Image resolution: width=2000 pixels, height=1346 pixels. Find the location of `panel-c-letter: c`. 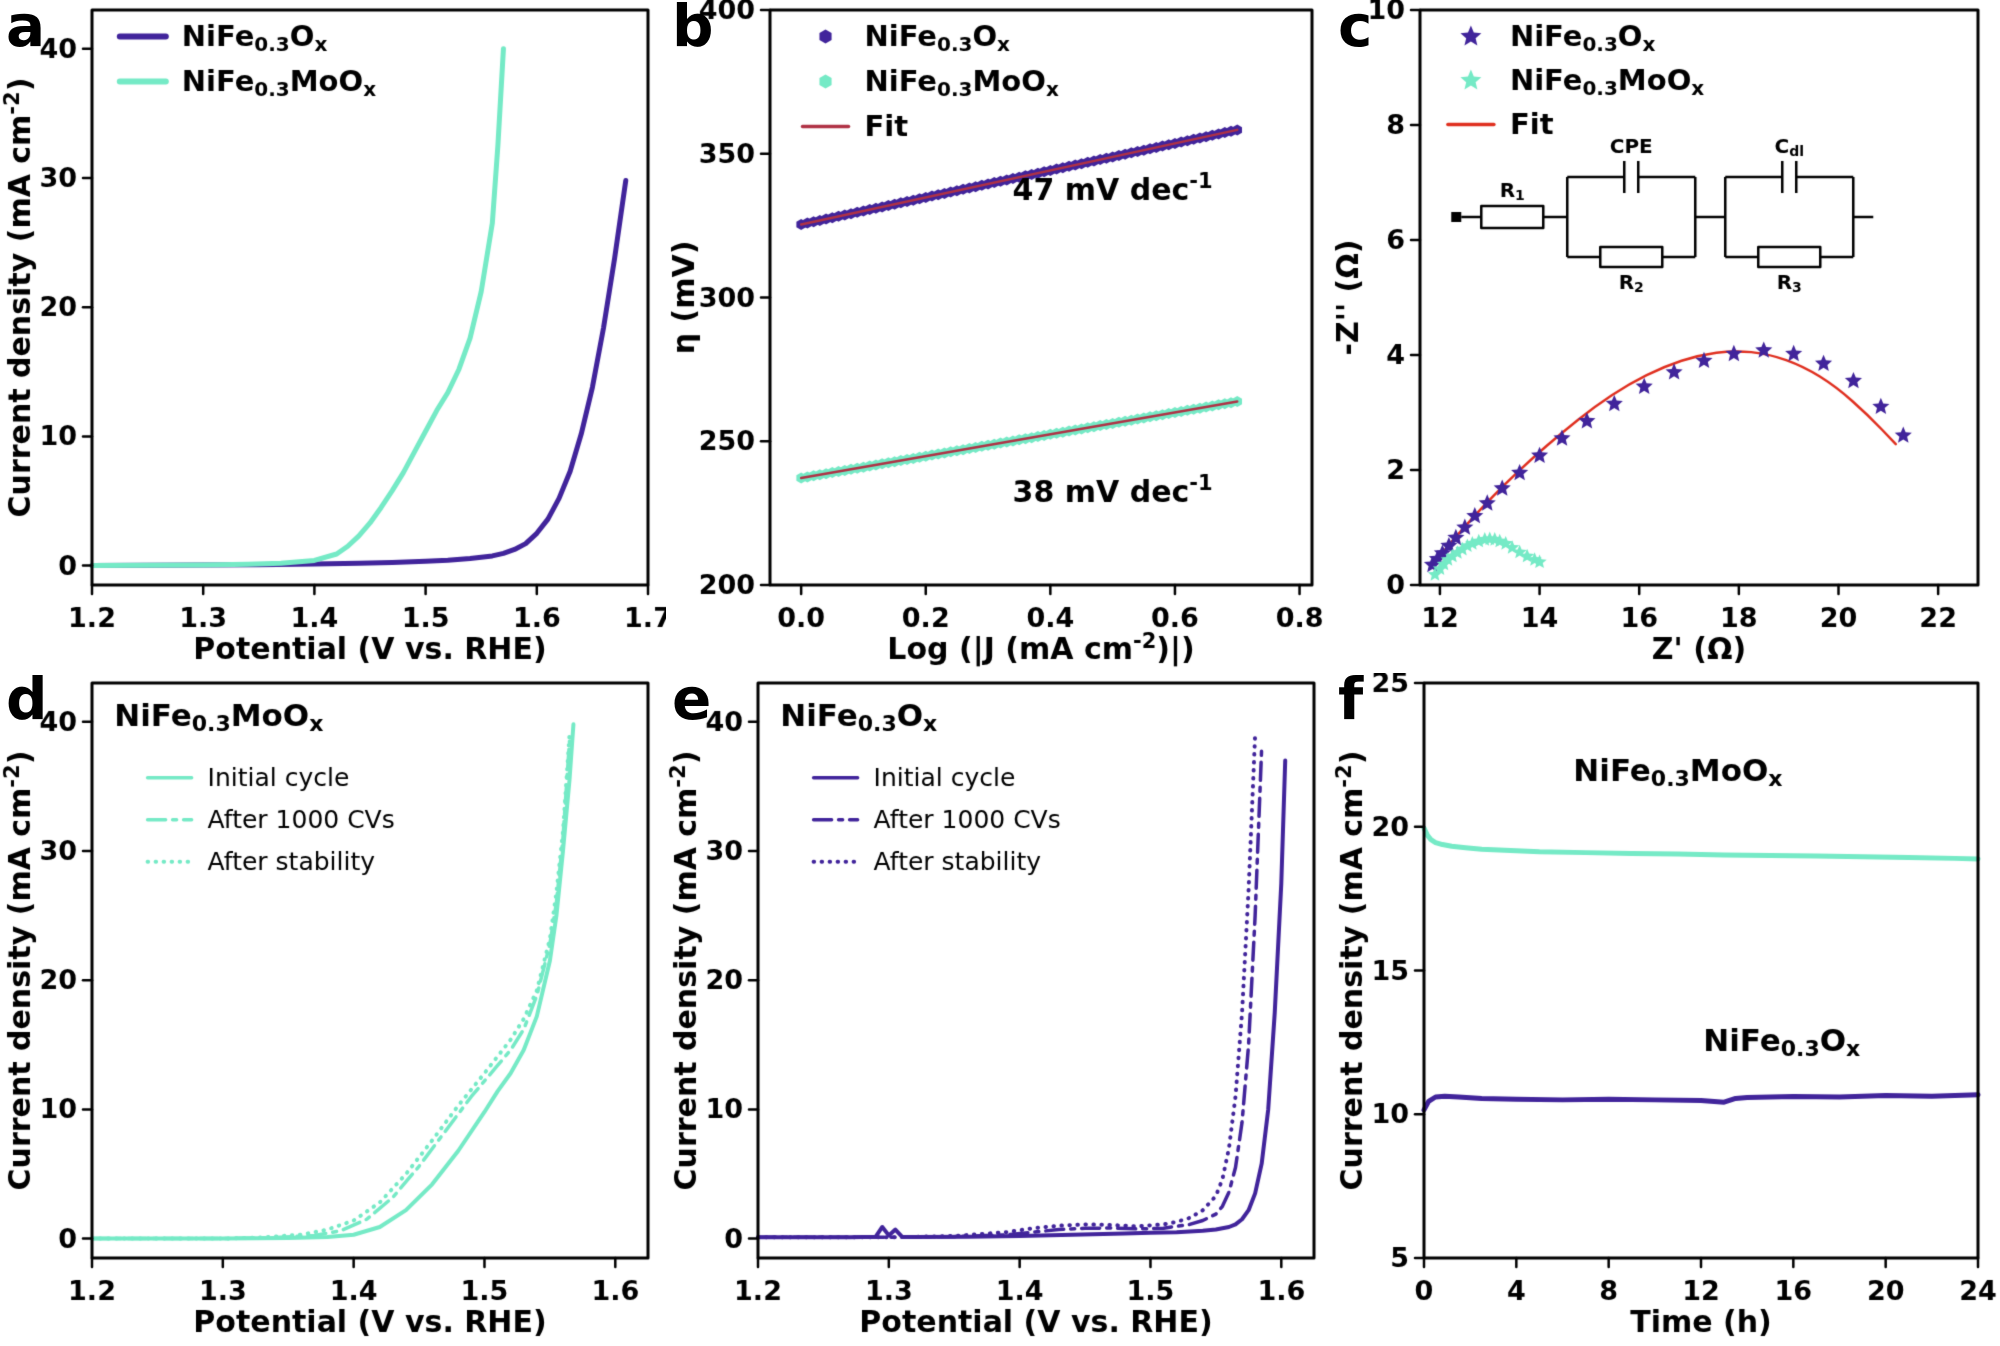

panel-c-letter: c is located at coordinates (1355, 30).